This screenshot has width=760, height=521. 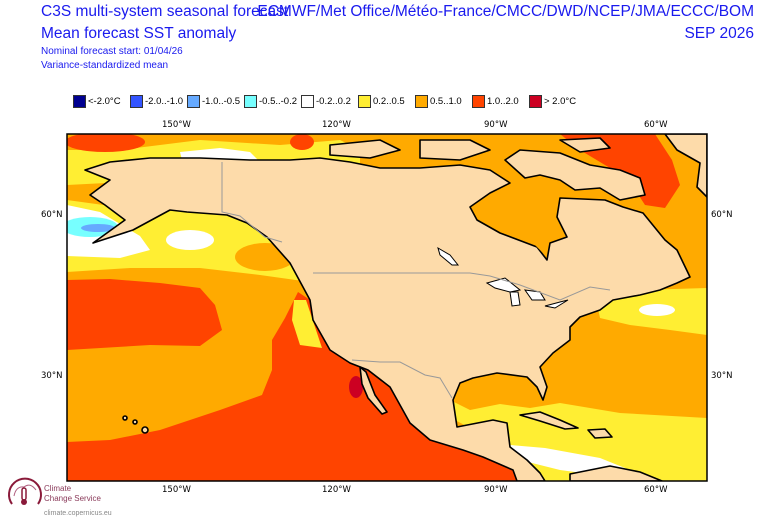 What do you see at coordinates (221, 101) in the screenshot?
I see `legend-label: -1.0..-0.5` at bounding box center [221, 101].